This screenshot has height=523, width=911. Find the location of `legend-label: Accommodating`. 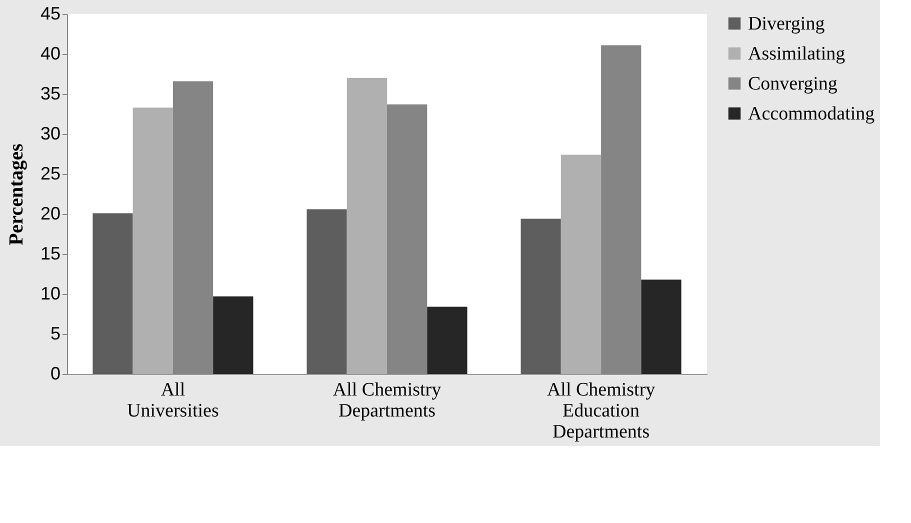

legend-label: Accommodating is located at coordinates (812, 114).